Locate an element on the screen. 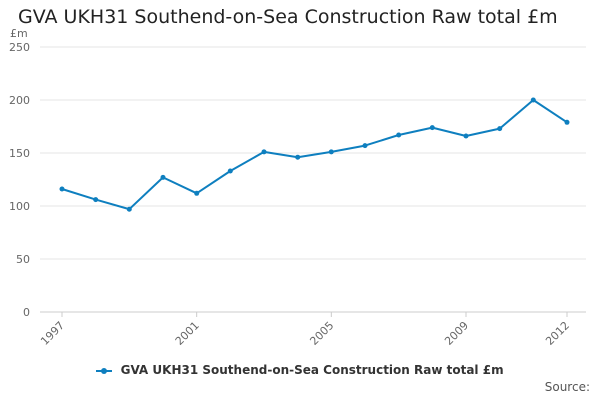 This screenshot has height=400, width=600. data-point-2007 is located at coordinates (399, 135).